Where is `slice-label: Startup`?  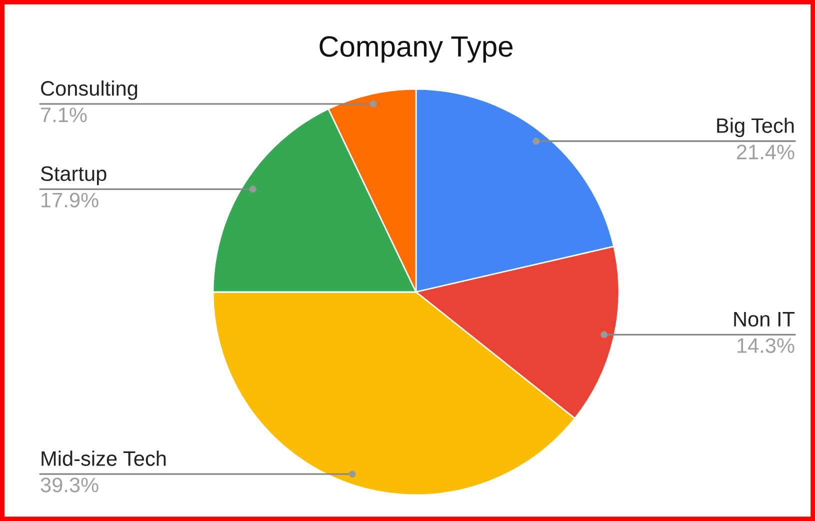 slice-label: Startup is located at coordinates (73, 176).